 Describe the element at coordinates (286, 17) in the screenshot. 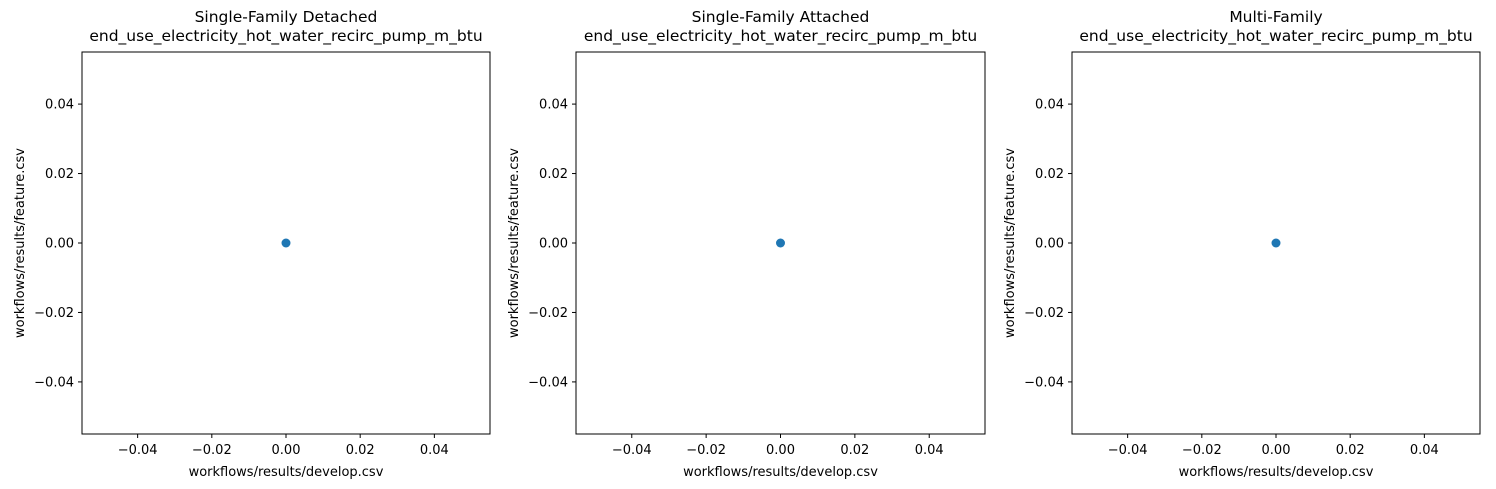

I see `subplot-title: Single-Family Detached` at that location.